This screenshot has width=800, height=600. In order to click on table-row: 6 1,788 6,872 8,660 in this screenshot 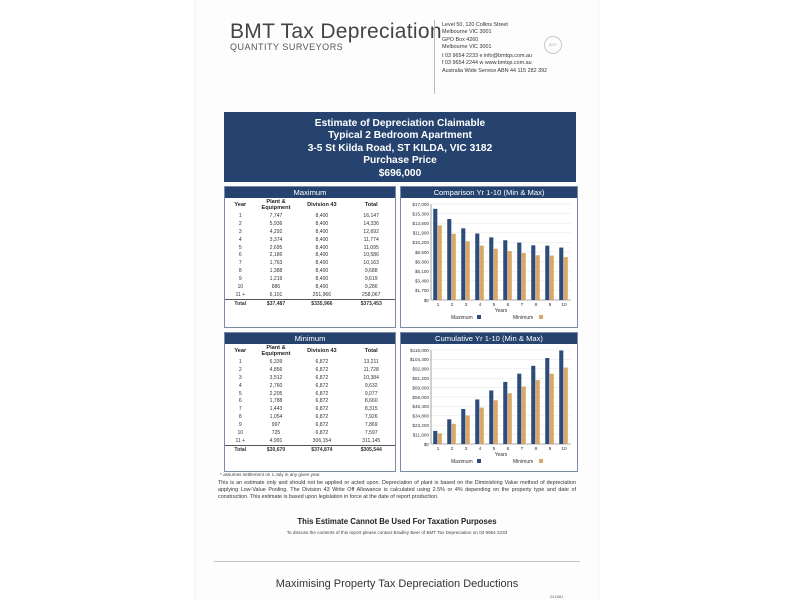, I will do `click(310, 401)`.